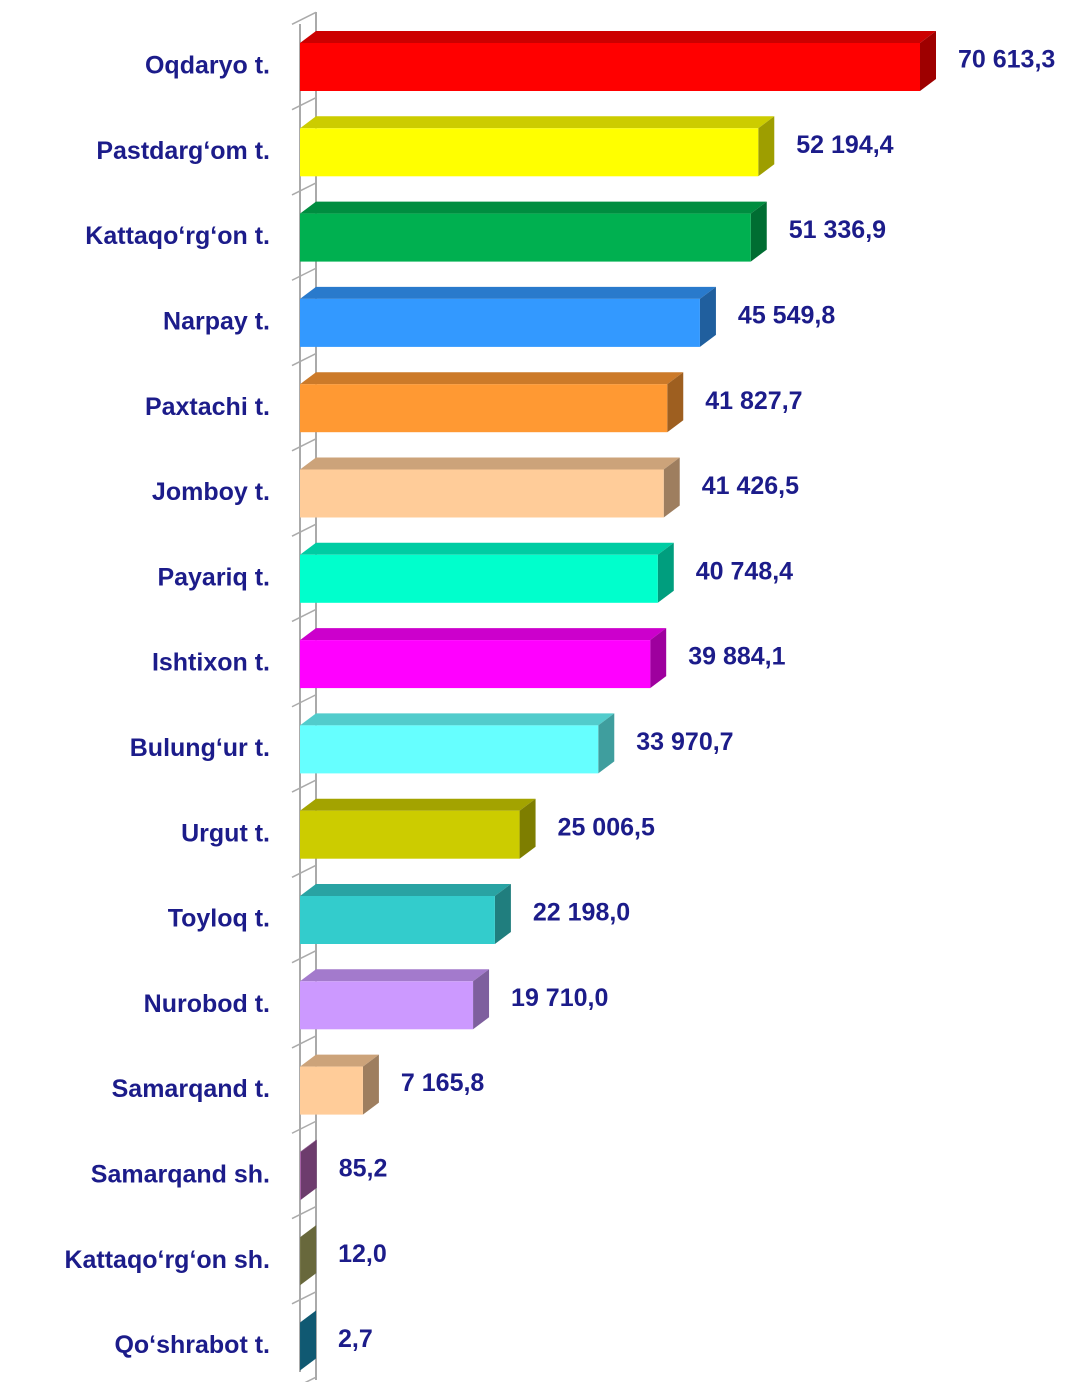  Describe the element at coordinates (200, 748) in the screenshot. I see `category-label: Bulung‘ur t.` at that location.